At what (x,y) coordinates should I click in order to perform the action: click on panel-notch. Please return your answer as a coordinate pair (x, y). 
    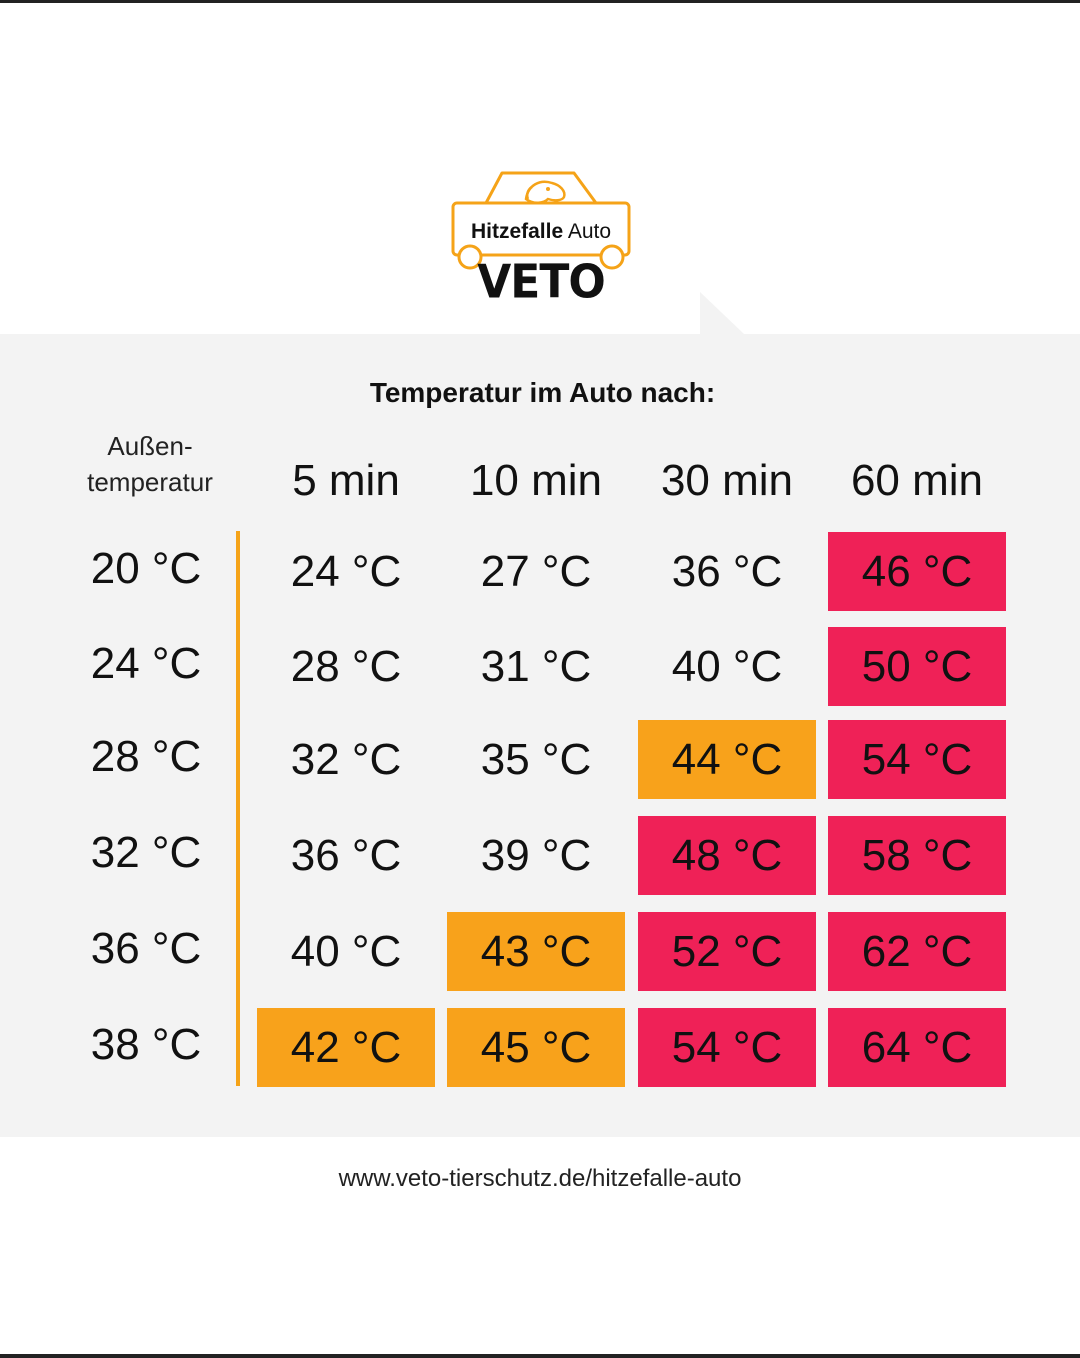
    Looking at the image, I should click on (722, 313).